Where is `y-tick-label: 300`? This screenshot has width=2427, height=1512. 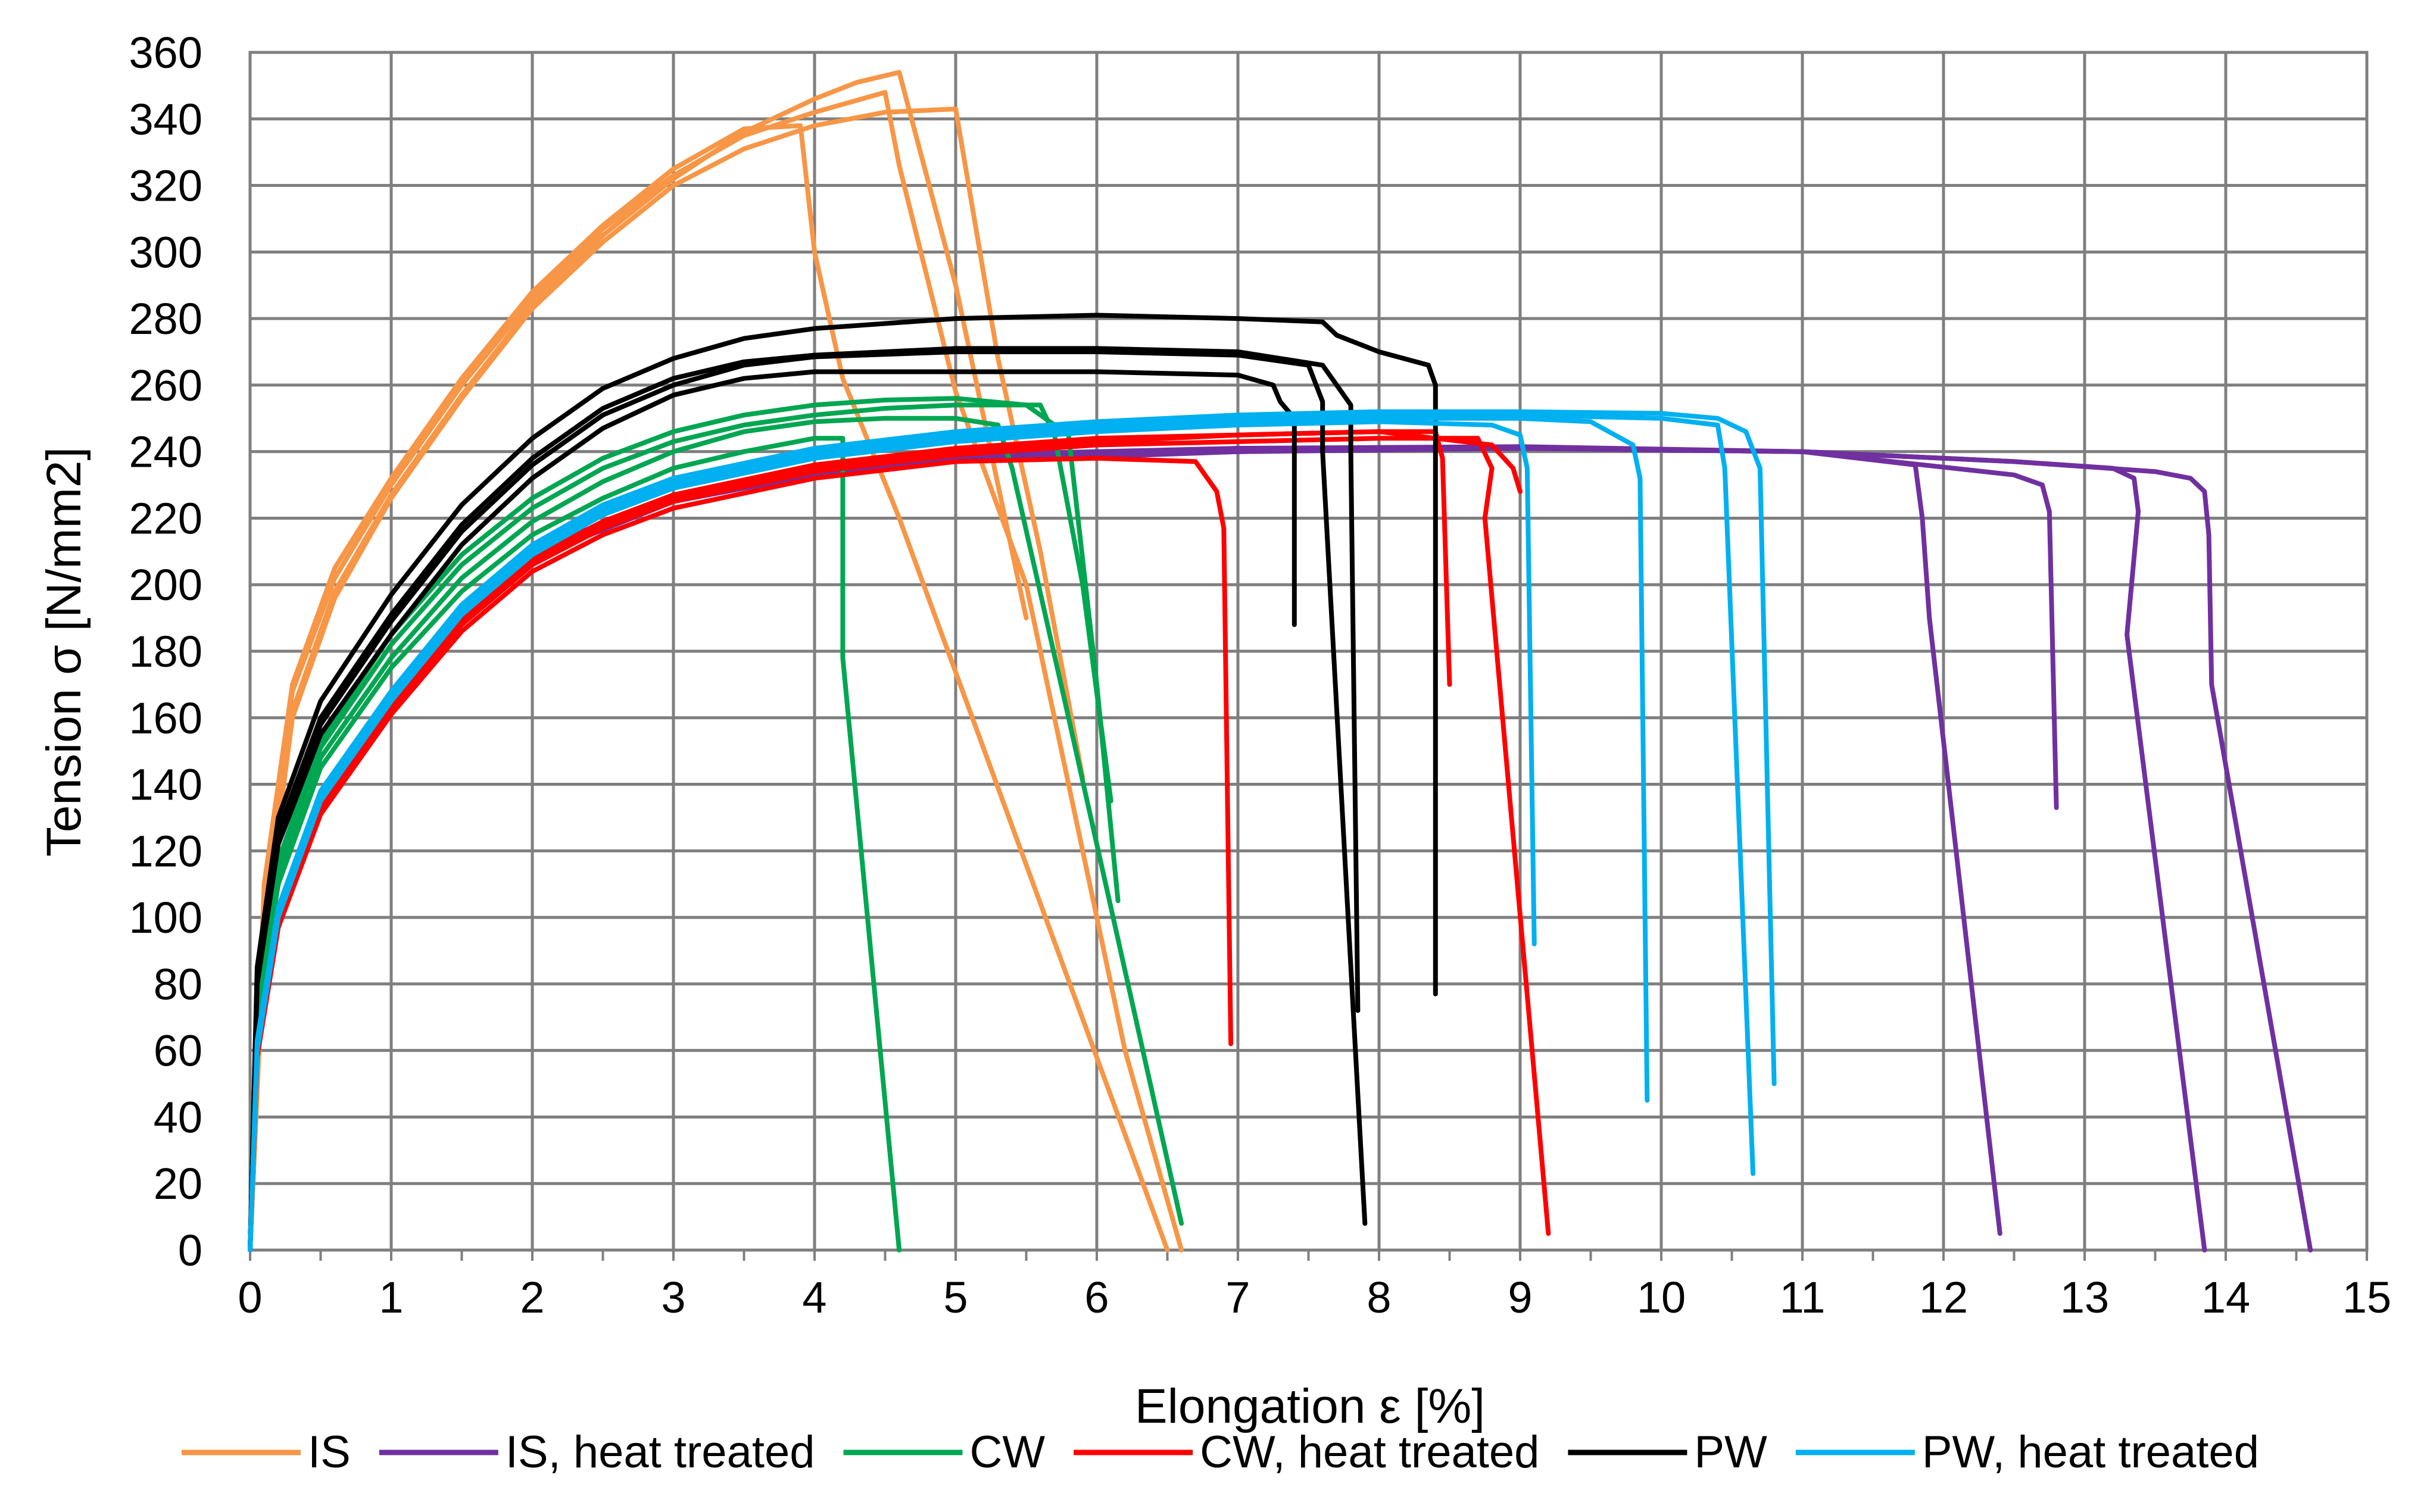
y-tick-label: 300 is located at coordinates (165, 252).